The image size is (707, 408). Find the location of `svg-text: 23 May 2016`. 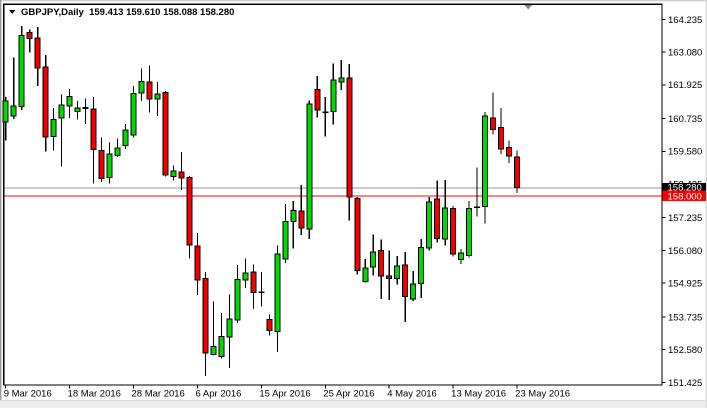

svg-text: 23 May 2016 is located at coordinates (542, 394).